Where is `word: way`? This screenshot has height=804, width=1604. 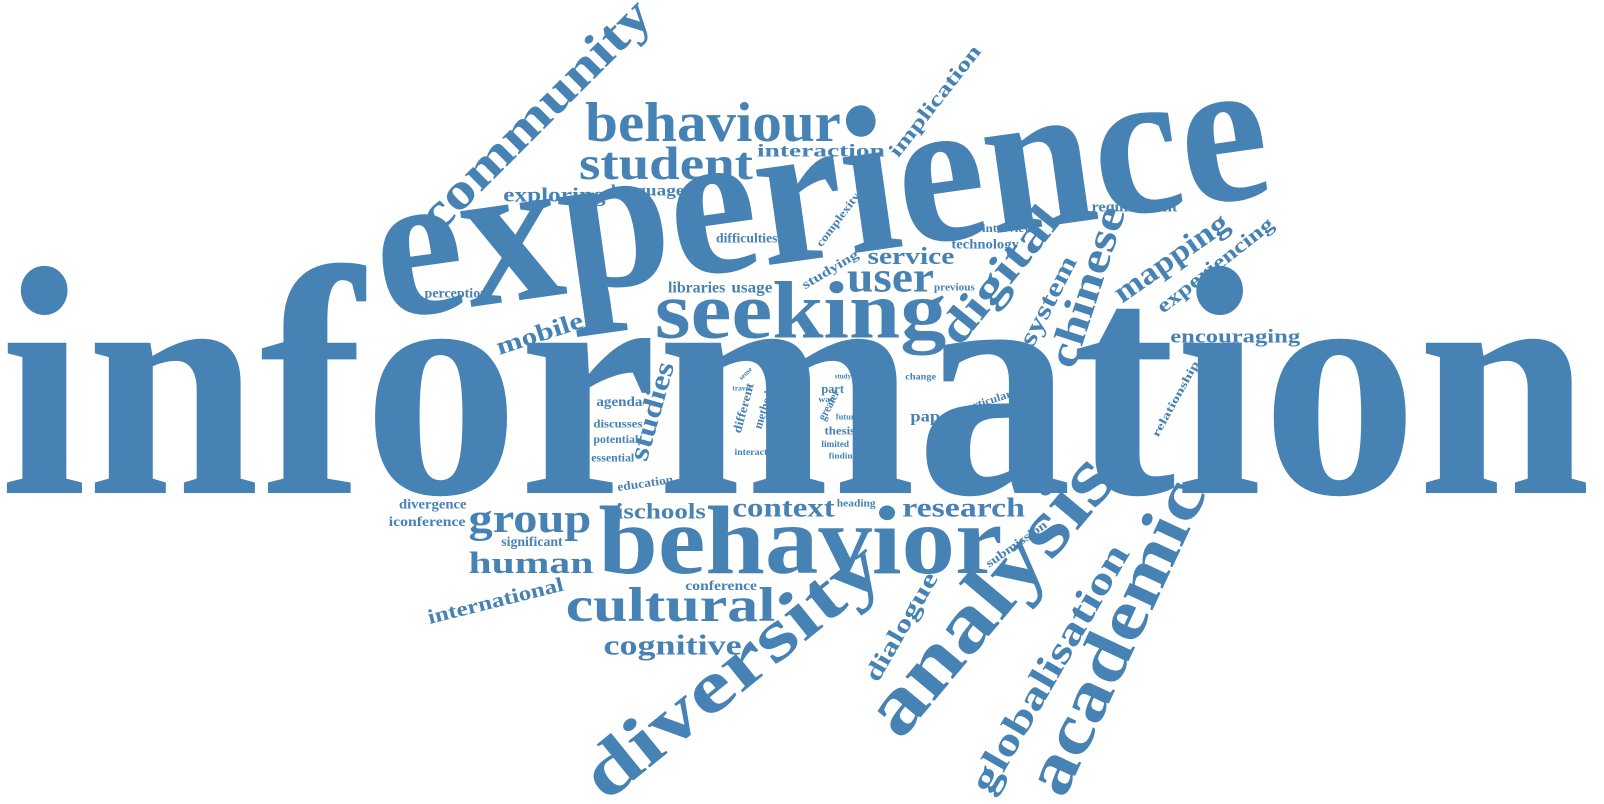
word: way is located at coordinates (826, 399).